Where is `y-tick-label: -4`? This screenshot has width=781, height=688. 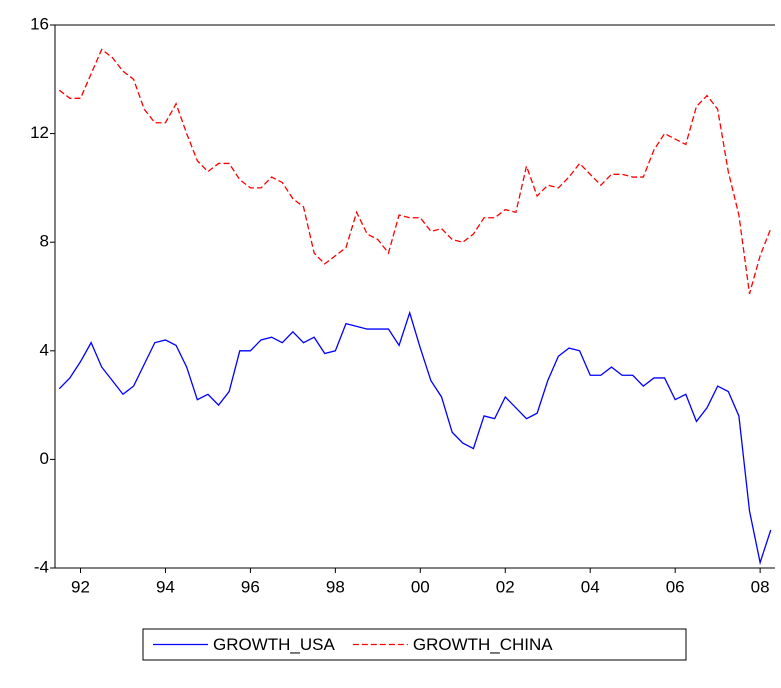
y-tick-label: -4 is located at coordinates (41, 566).